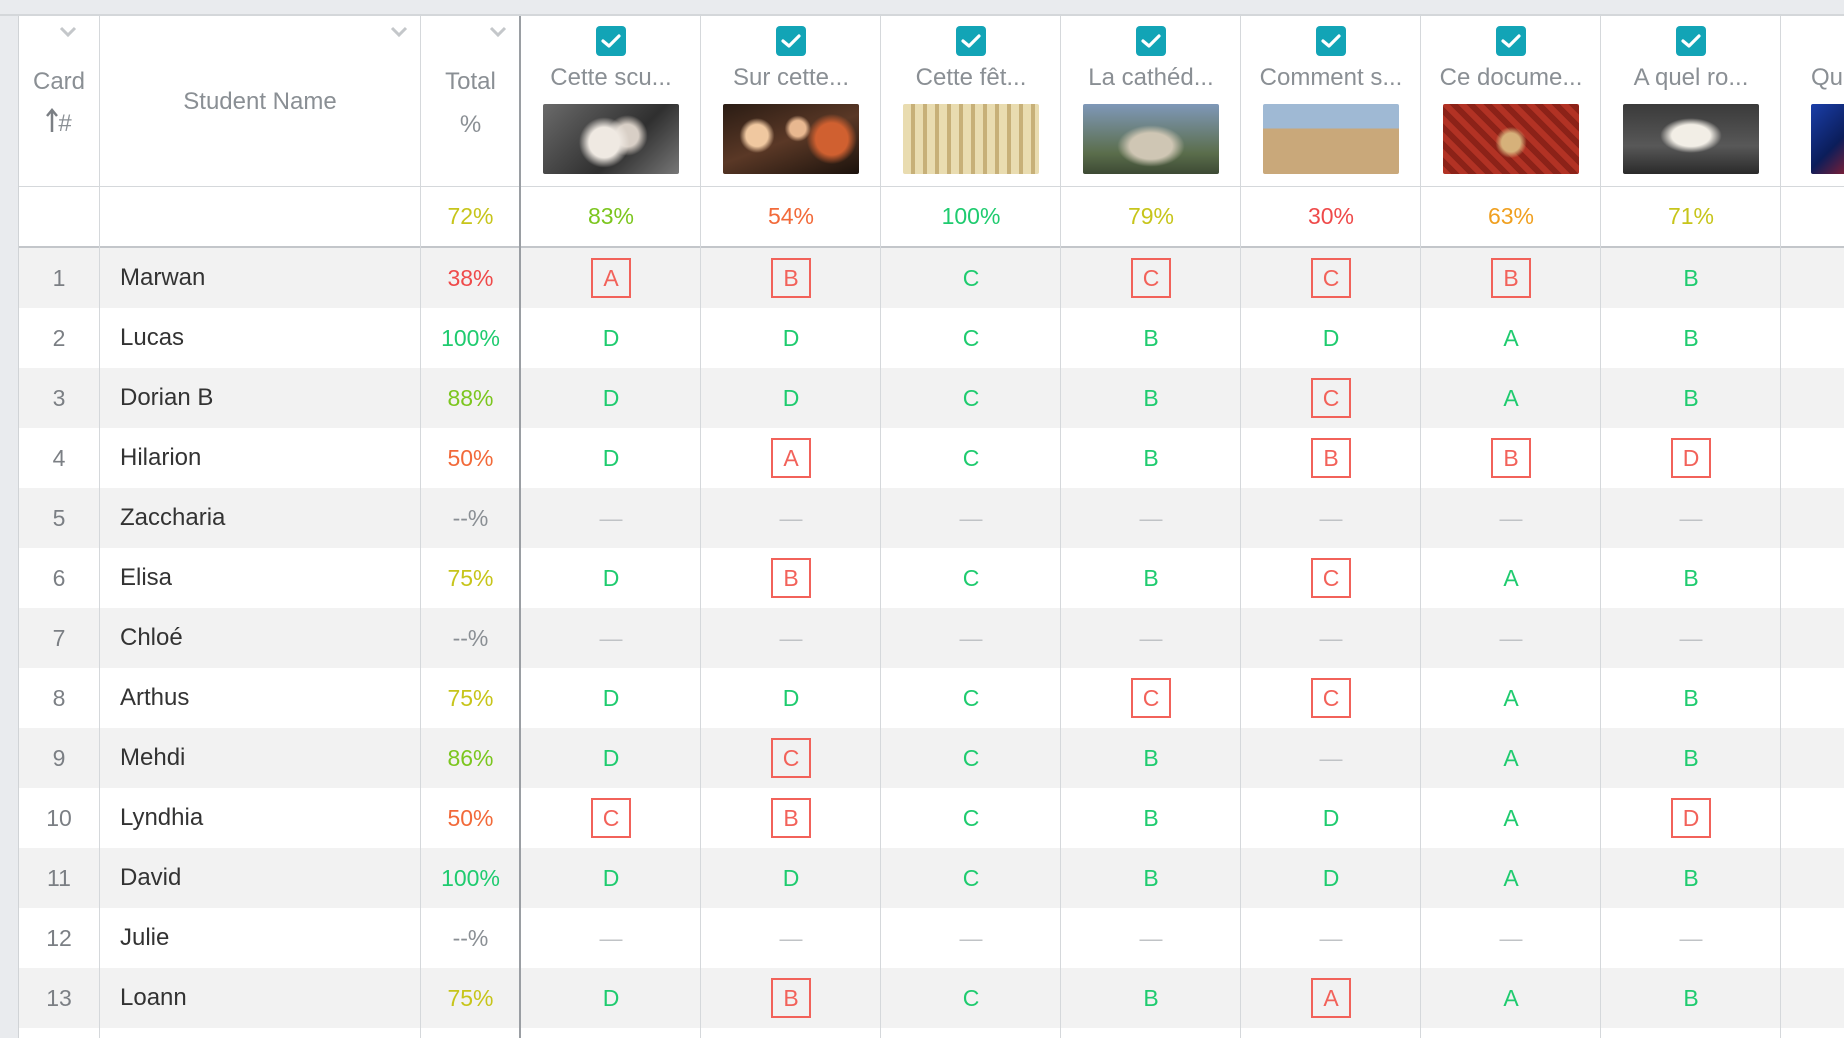 This screenshot has height=1038, width=1844. What do you see at coordinates (1812, 101) in the screenshot?
I see `question-column-header: Qu` at bounding box center [1812, 101].